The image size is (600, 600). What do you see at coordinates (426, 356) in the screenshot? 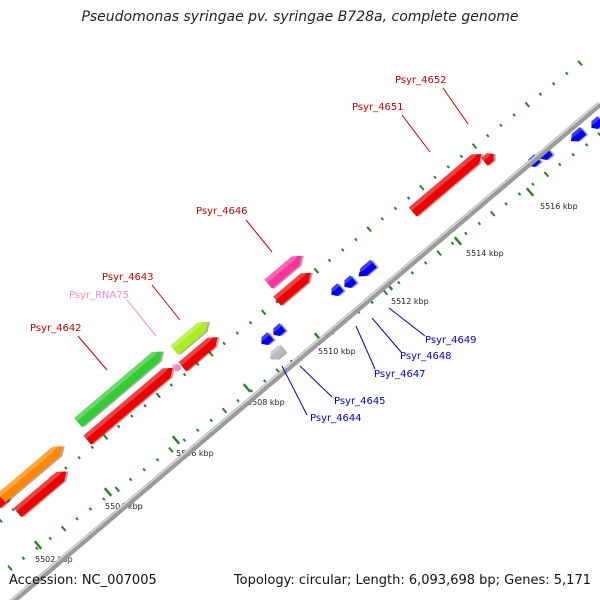
I see `gene-label-psyr-4648: Psyr_4648` at bounding box center [426, 356].